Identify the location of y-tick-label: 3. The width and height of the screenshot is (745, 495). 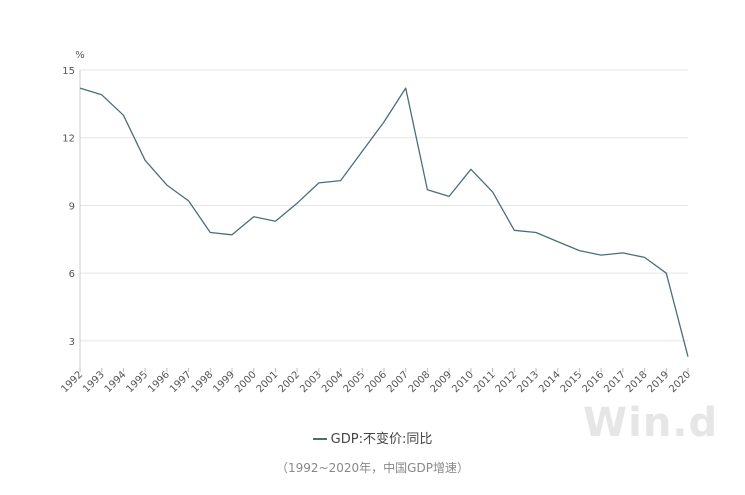
(72, 342).